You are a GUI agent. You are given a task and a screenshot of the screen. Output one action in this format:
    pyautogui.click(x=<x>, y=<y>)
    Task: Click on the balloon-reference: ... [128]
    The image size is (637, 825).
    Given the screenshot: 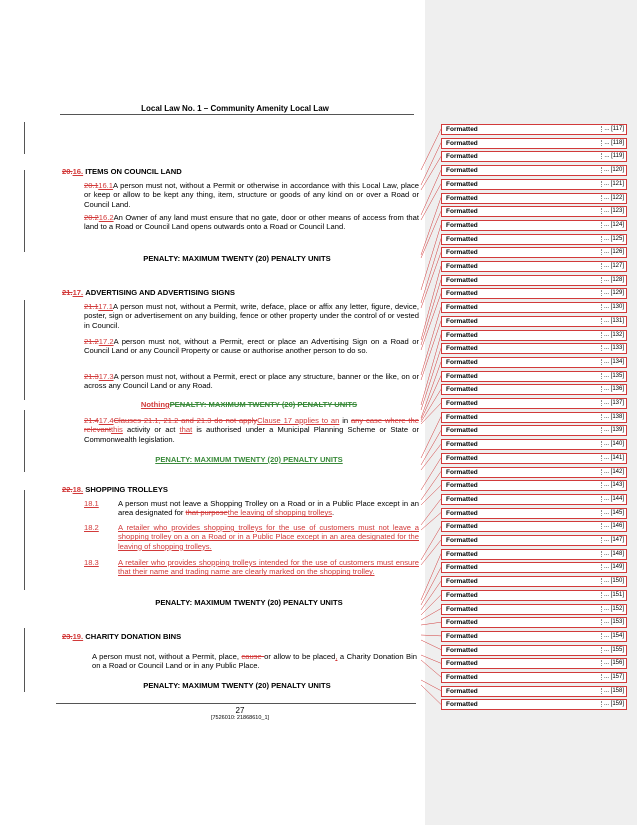 What is the action you would take?
    pyautogui.click(x=612, y=279)
    